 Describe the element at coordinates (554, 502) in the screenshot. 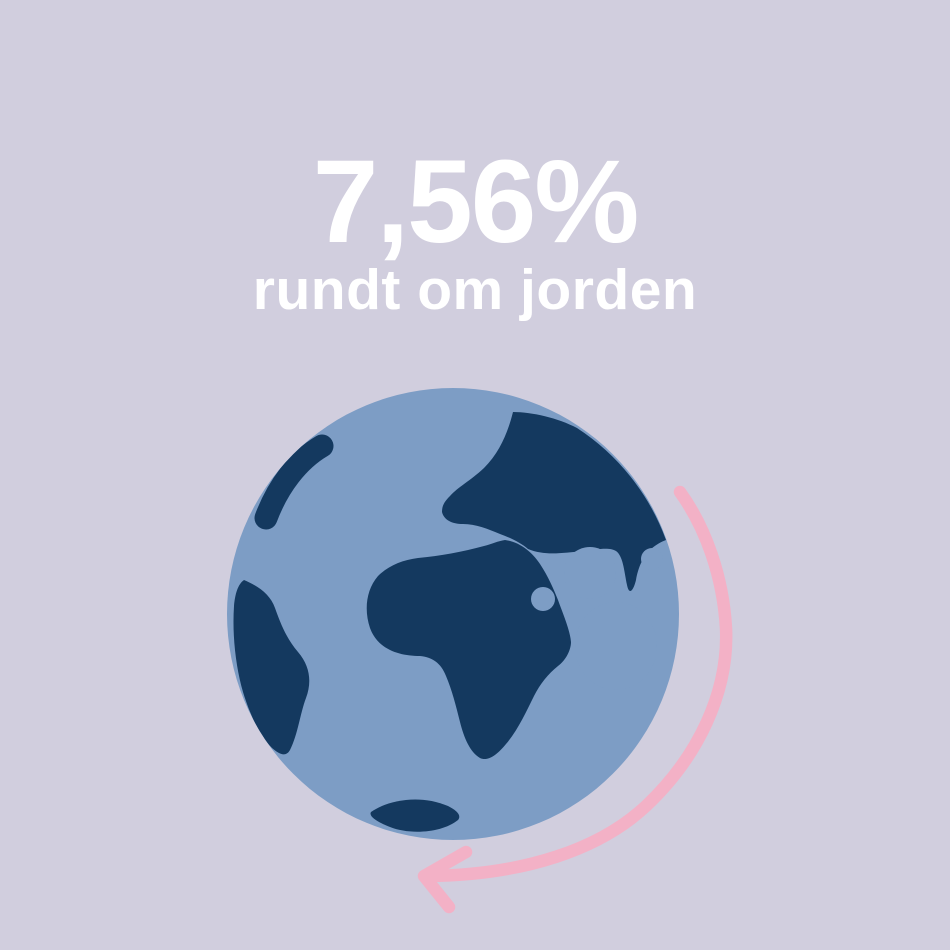

I see `landmass-northeast` at that location.